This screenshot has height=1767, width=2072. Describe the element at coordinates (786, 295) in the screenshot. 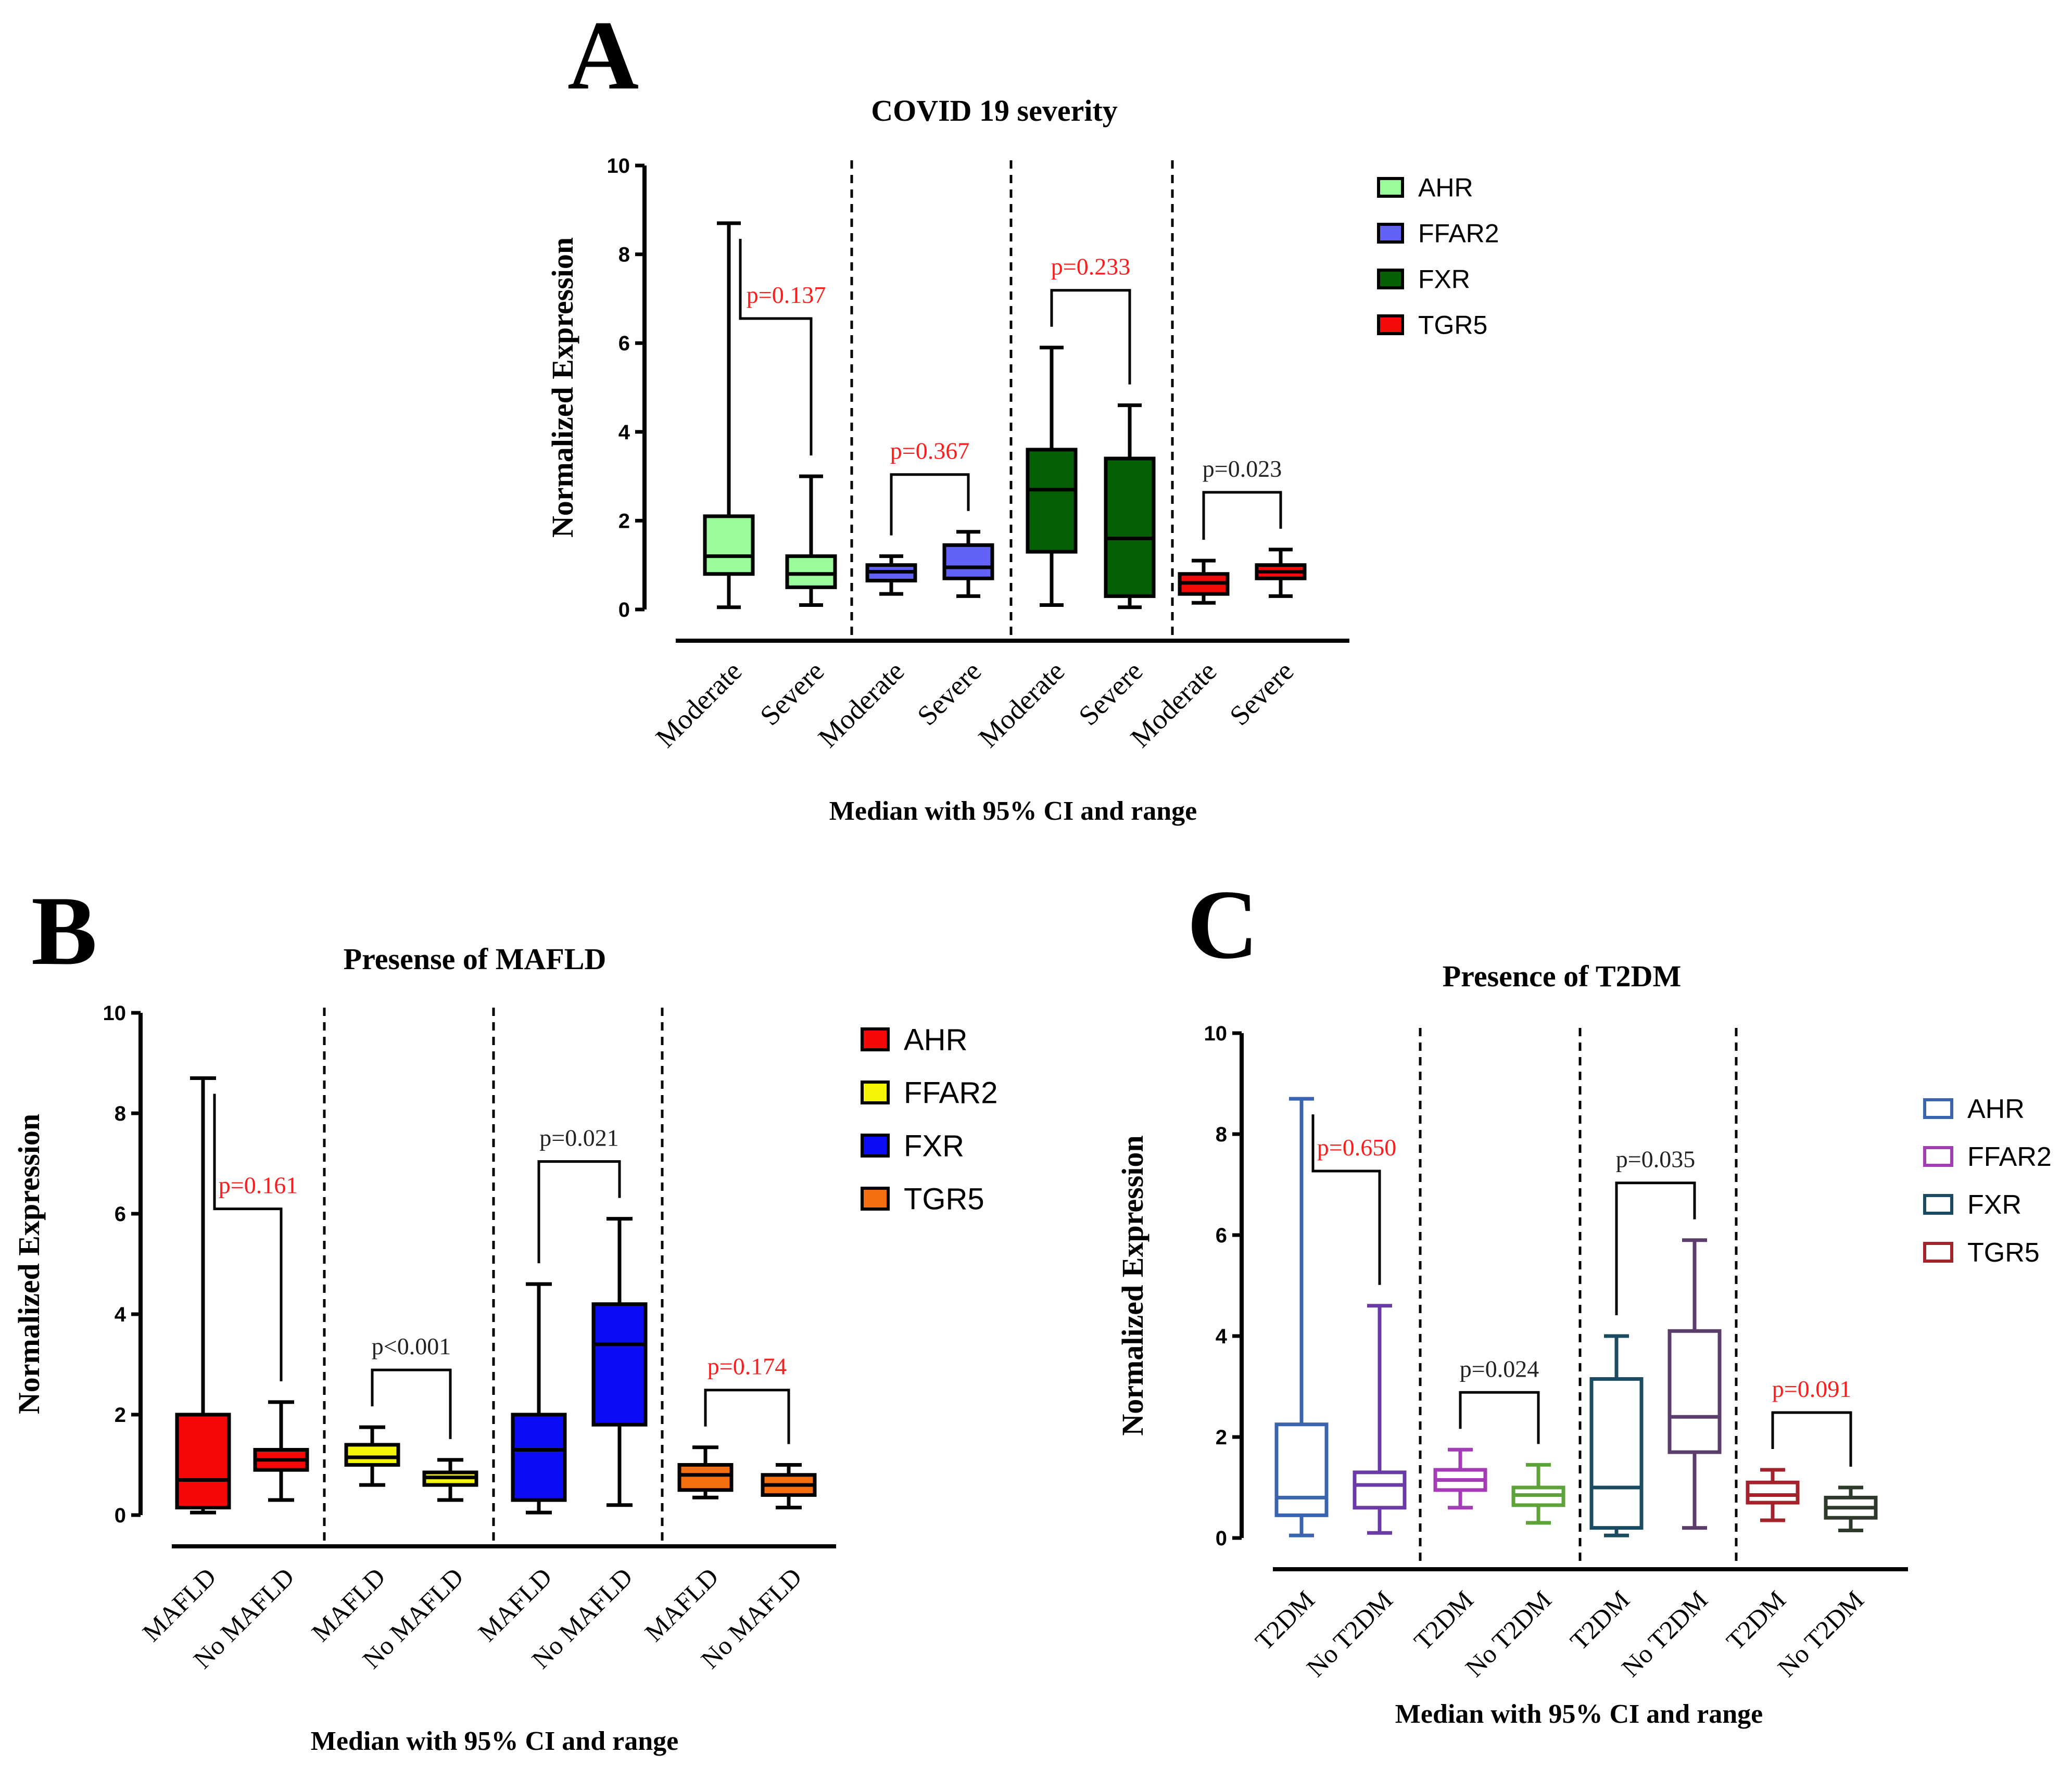

I see `p-value-label: p=0.137` at that location.